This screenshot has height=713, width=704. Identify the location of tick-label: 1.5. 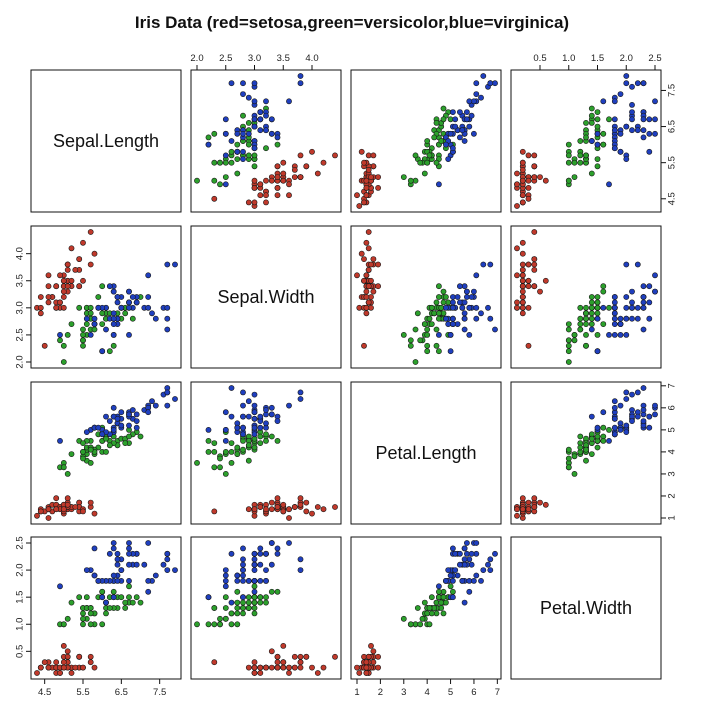
(20, 597).